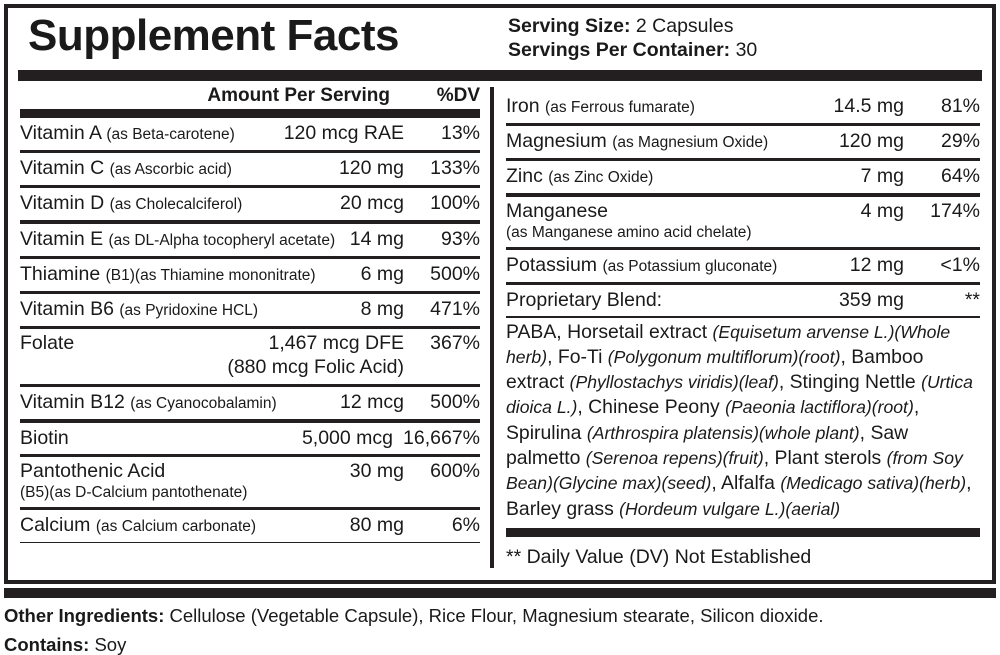 Image resolution: width=1000 pixels, height=655 pixels. I want to click on servings-per-container-line: Servings Per Container: 30, so click(750, 50).